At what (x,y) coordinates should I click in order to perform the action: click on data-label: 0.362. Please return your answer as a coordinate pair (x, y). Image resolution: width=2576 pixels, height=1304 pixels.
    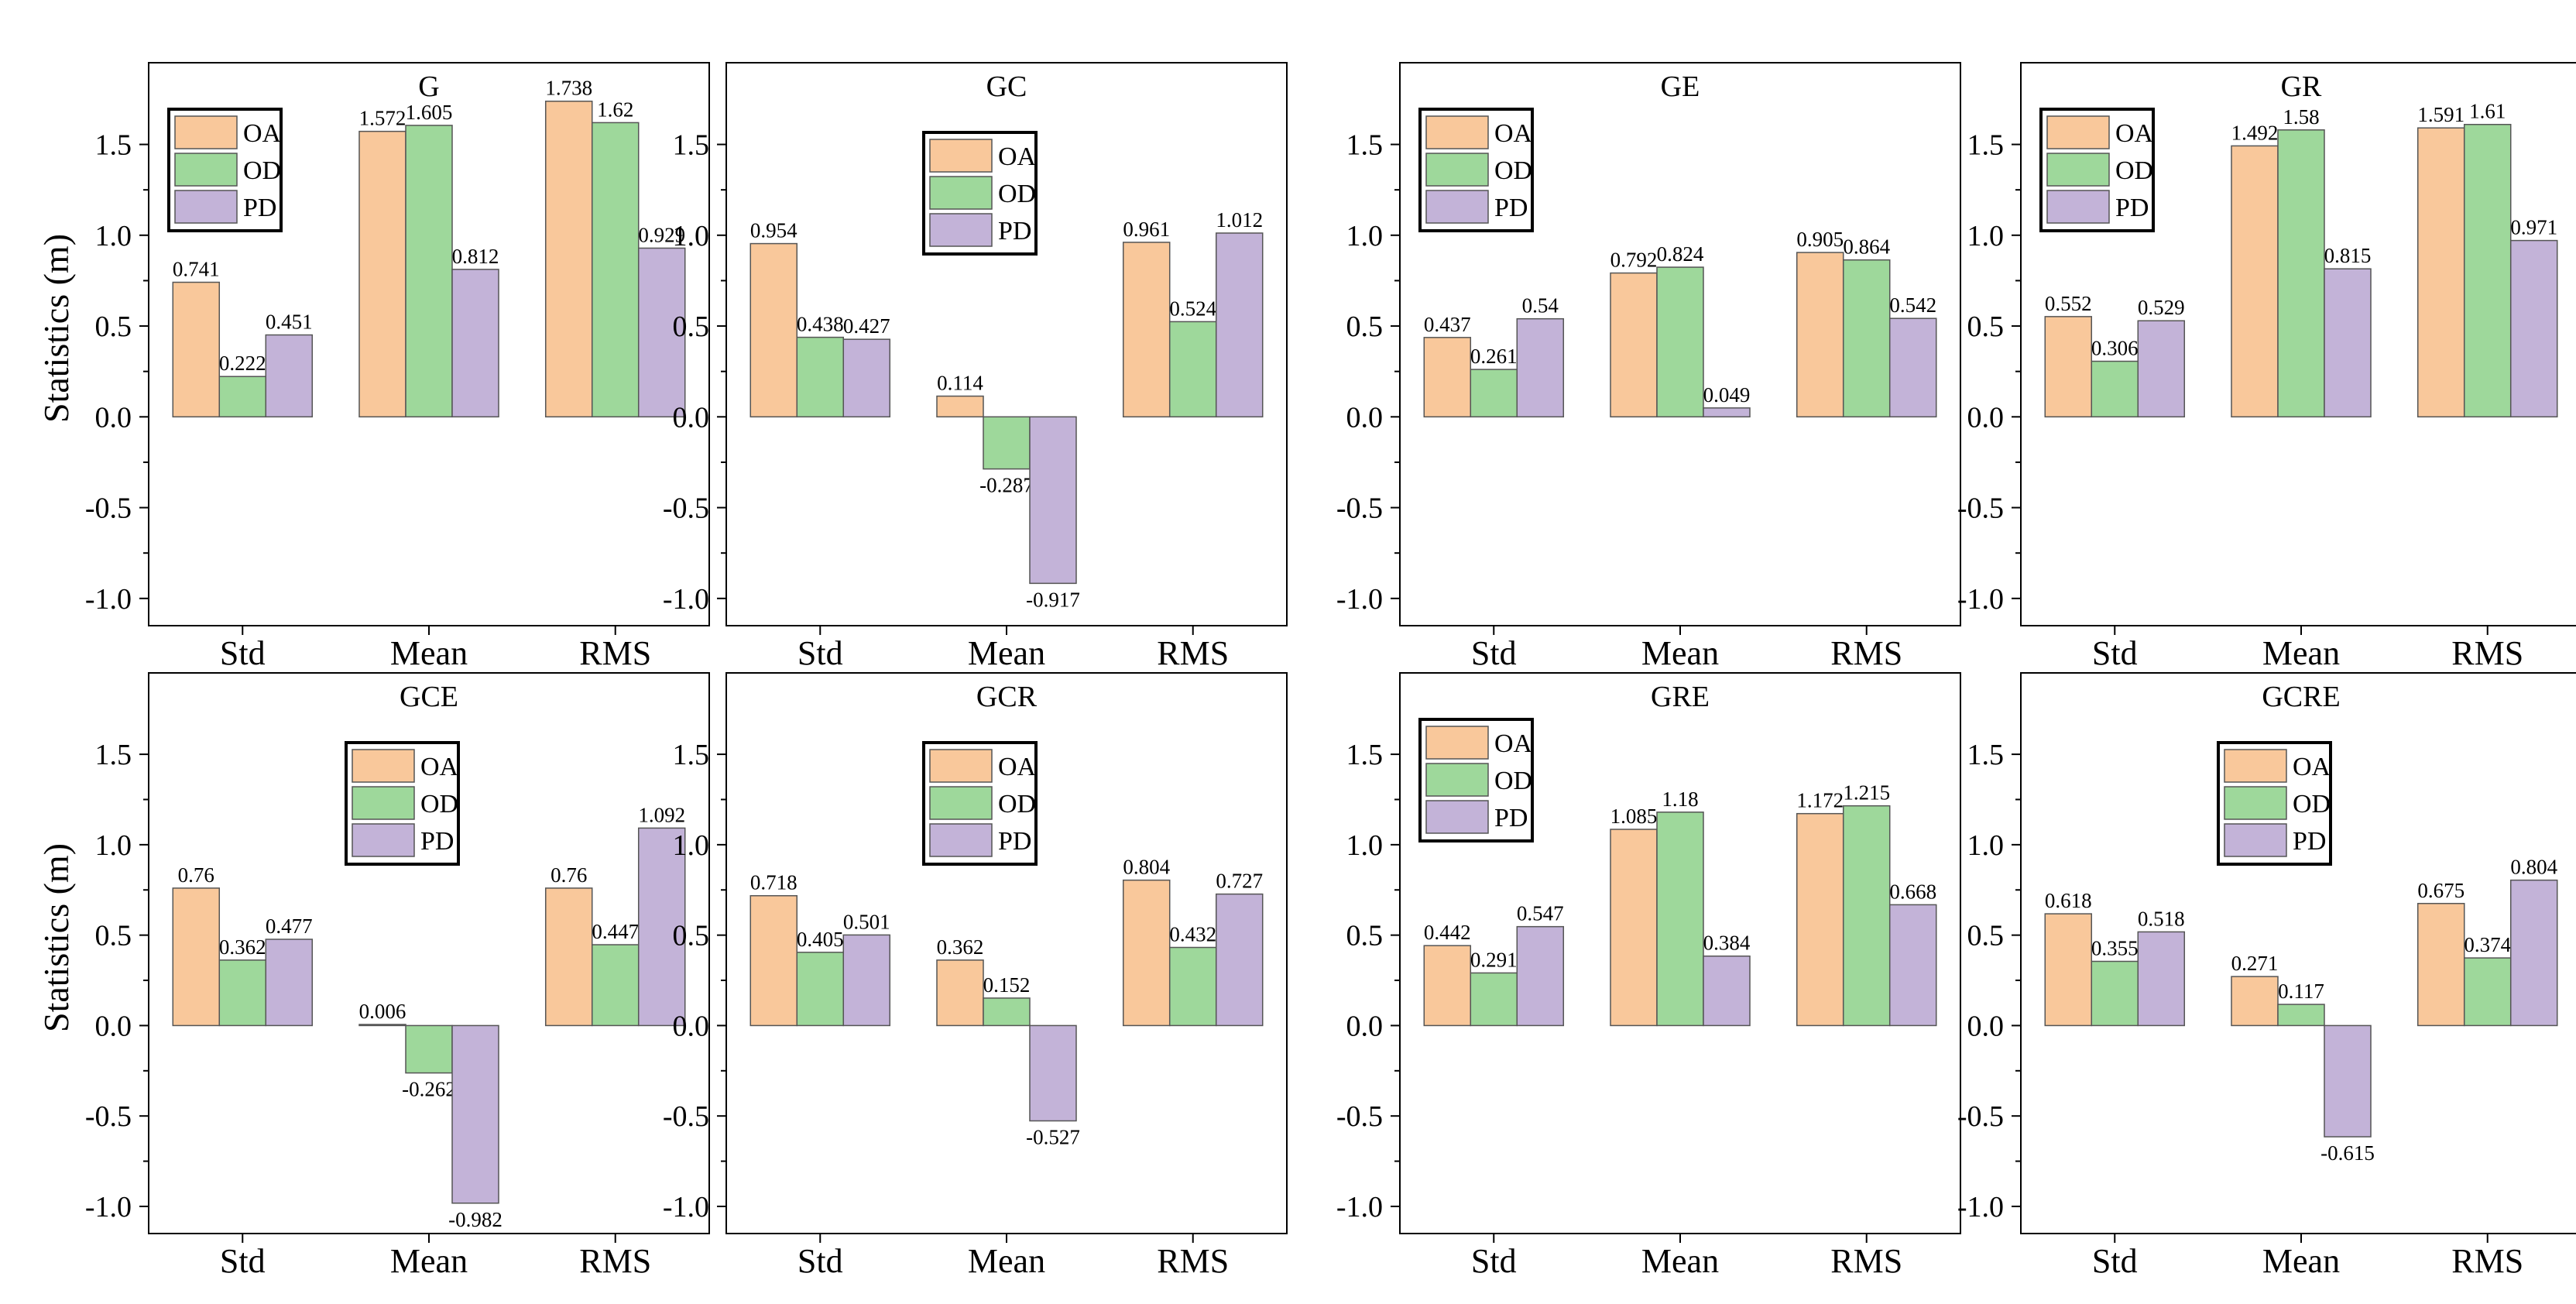
    Looking at the image, I should click on (960, 947).